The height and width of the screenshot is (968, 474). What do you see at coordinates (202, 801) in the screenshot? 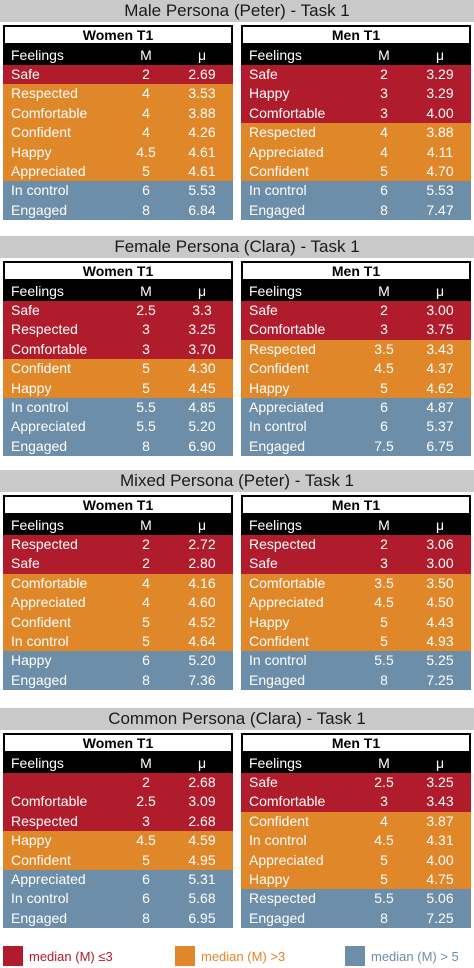
I see `mean-value: 3.09` at bounding box center [202, 801].